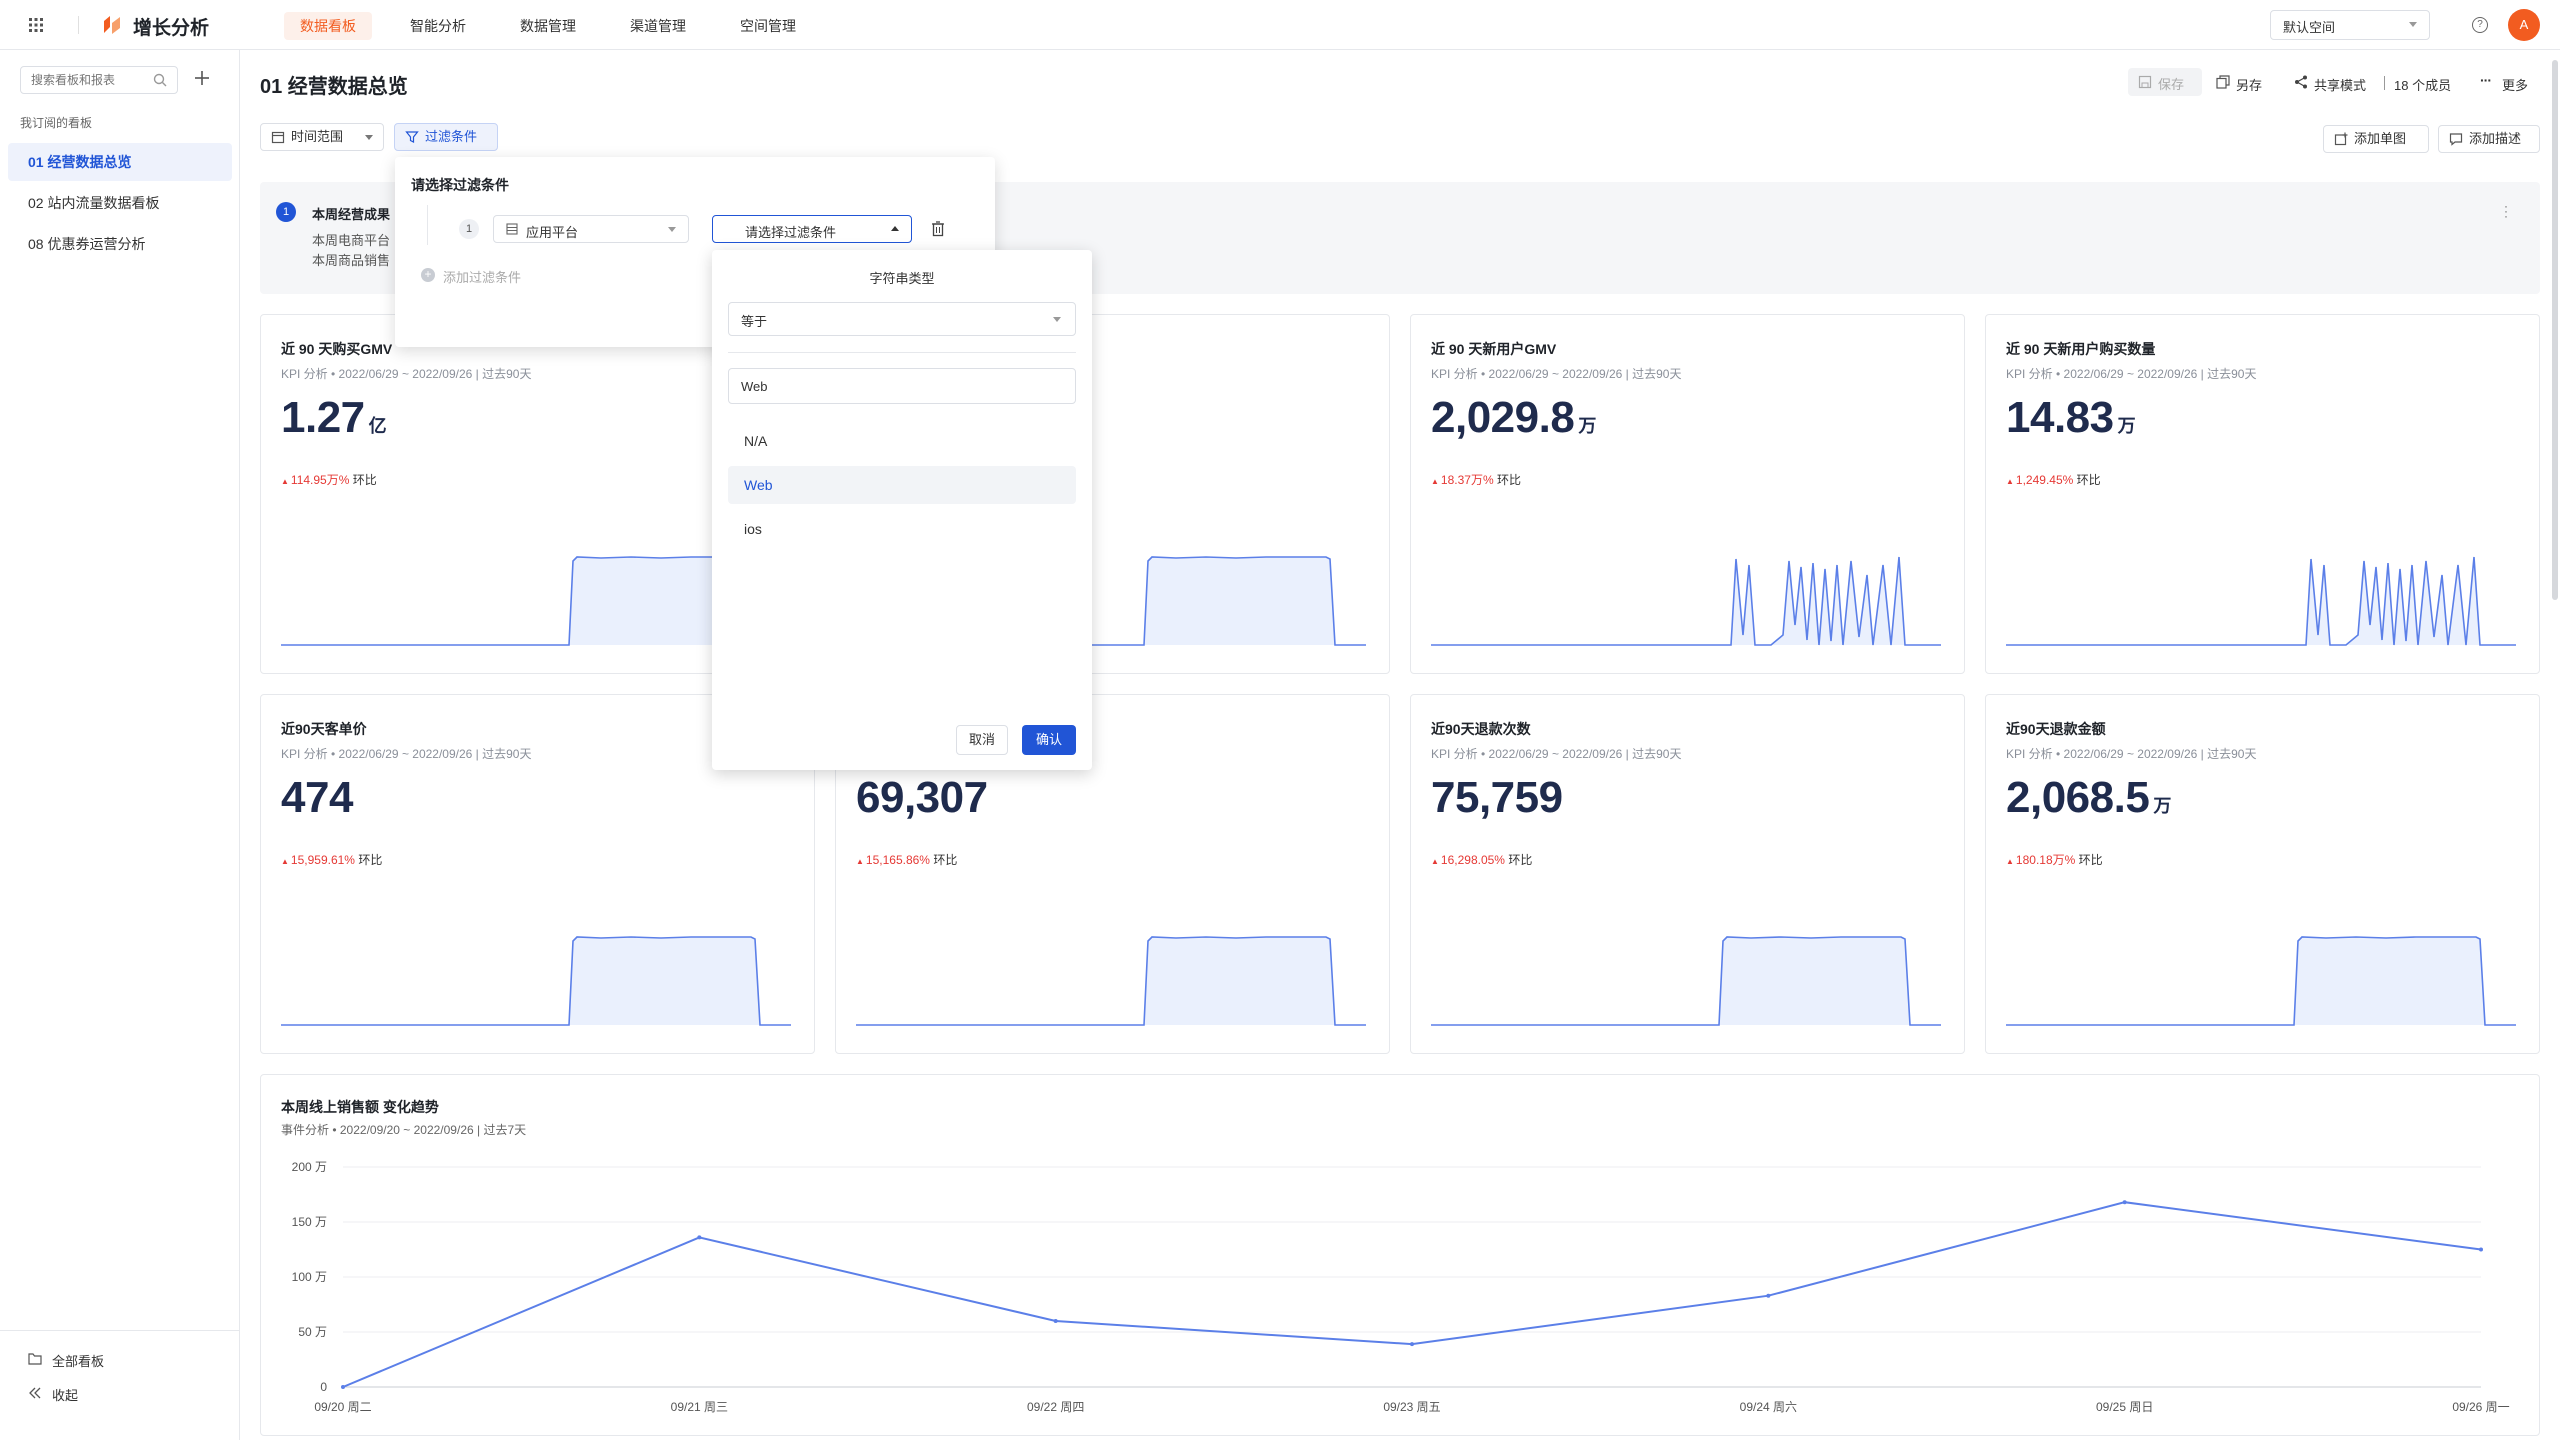 Image resolution: width=2560 pixels, height=1440 pixels. Describe the element at coordinates (812, 229) in the screenshot. I see `filter-condition-select: 请选择过滤条件` at that location.